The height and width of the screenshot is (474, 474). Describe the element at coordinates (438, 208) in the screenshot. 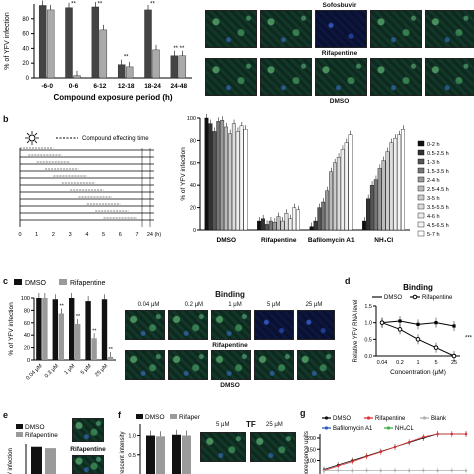

I see `legend-label: 3.5-5.5 h` at that location.